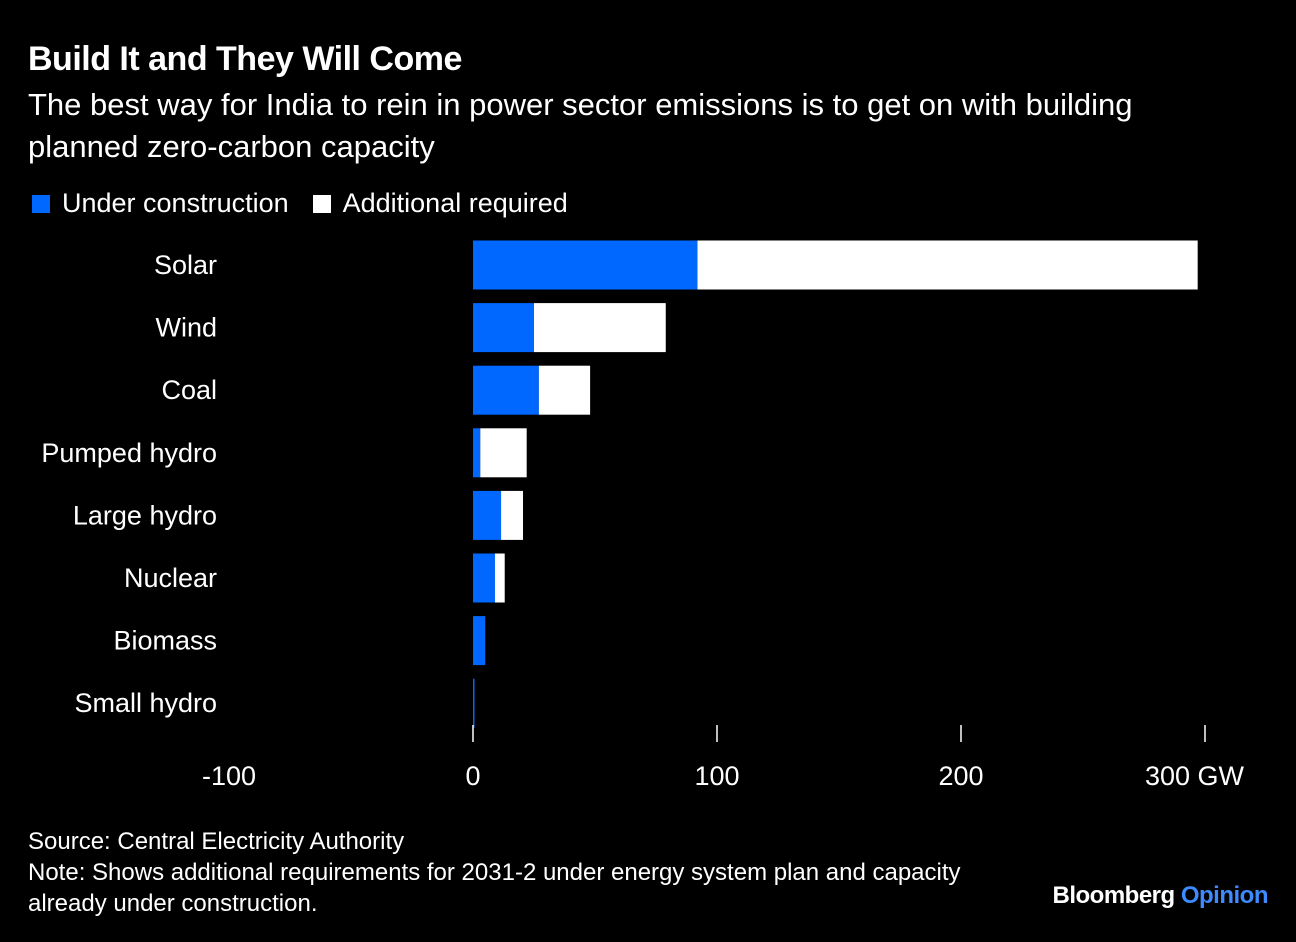 The width and height of the screenshot is (1296, 942). What do you see at coordinates (564, 390) in the screenshot?
I see `bar-coal-additional-required` at bounding box center [564, 390].